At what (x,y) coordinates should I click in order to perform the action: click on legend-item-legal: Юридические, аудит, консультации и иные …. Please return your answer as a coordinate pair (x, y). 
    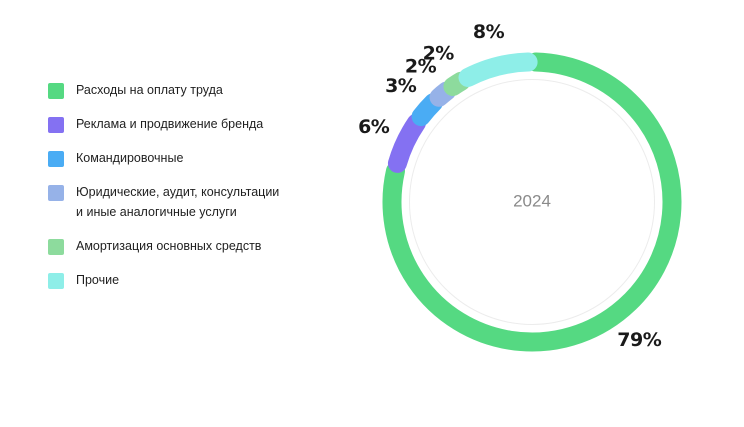
    Looking at the image, I should click on (198, 202).